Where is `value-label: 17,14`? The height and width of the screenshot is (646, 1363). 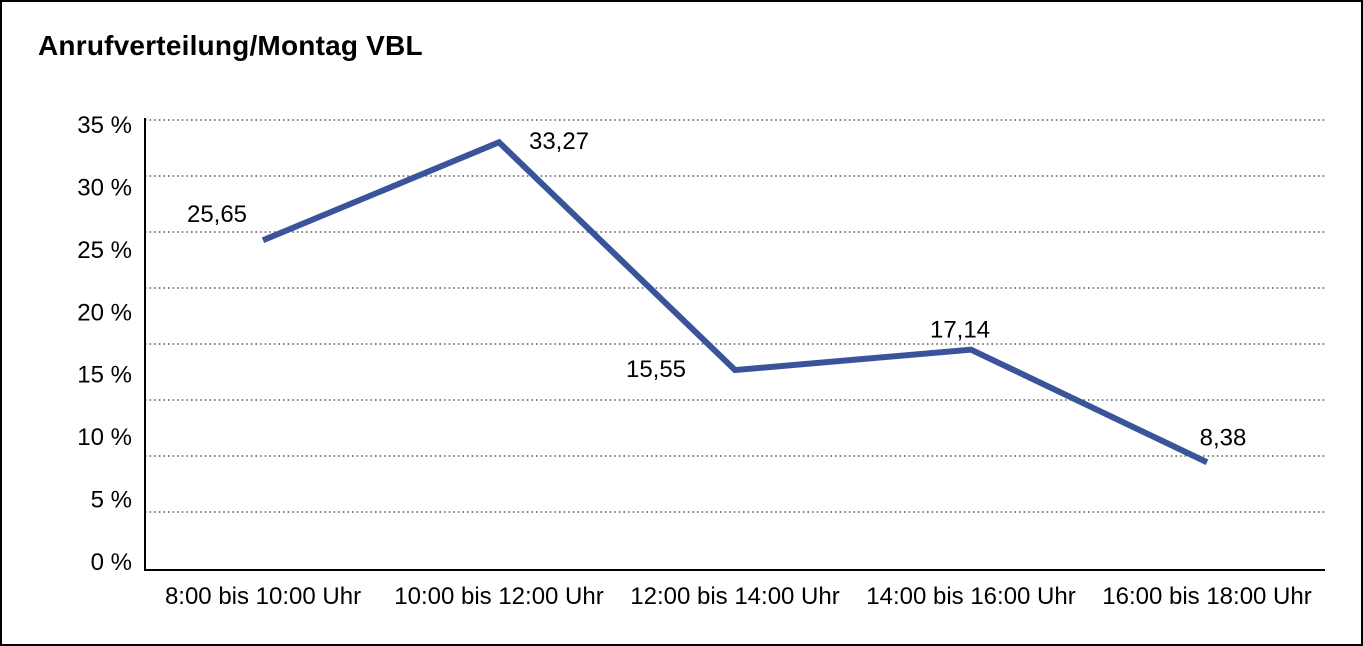
value-label: 17,14 is located at coordinates (960, 330).